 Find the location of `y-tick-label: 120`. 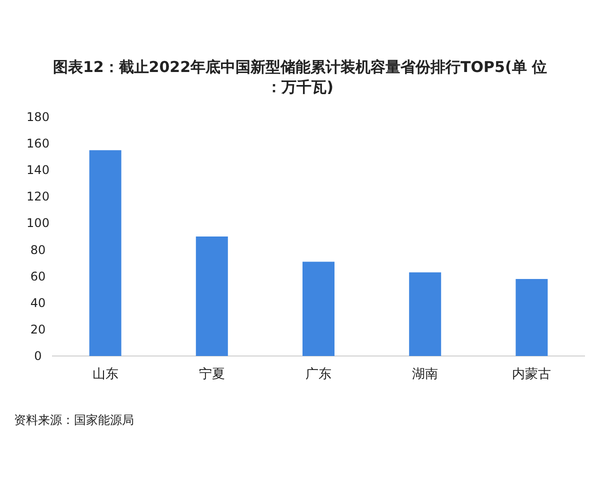

y-tick-label: 120 is located at coordinates (38, 197).